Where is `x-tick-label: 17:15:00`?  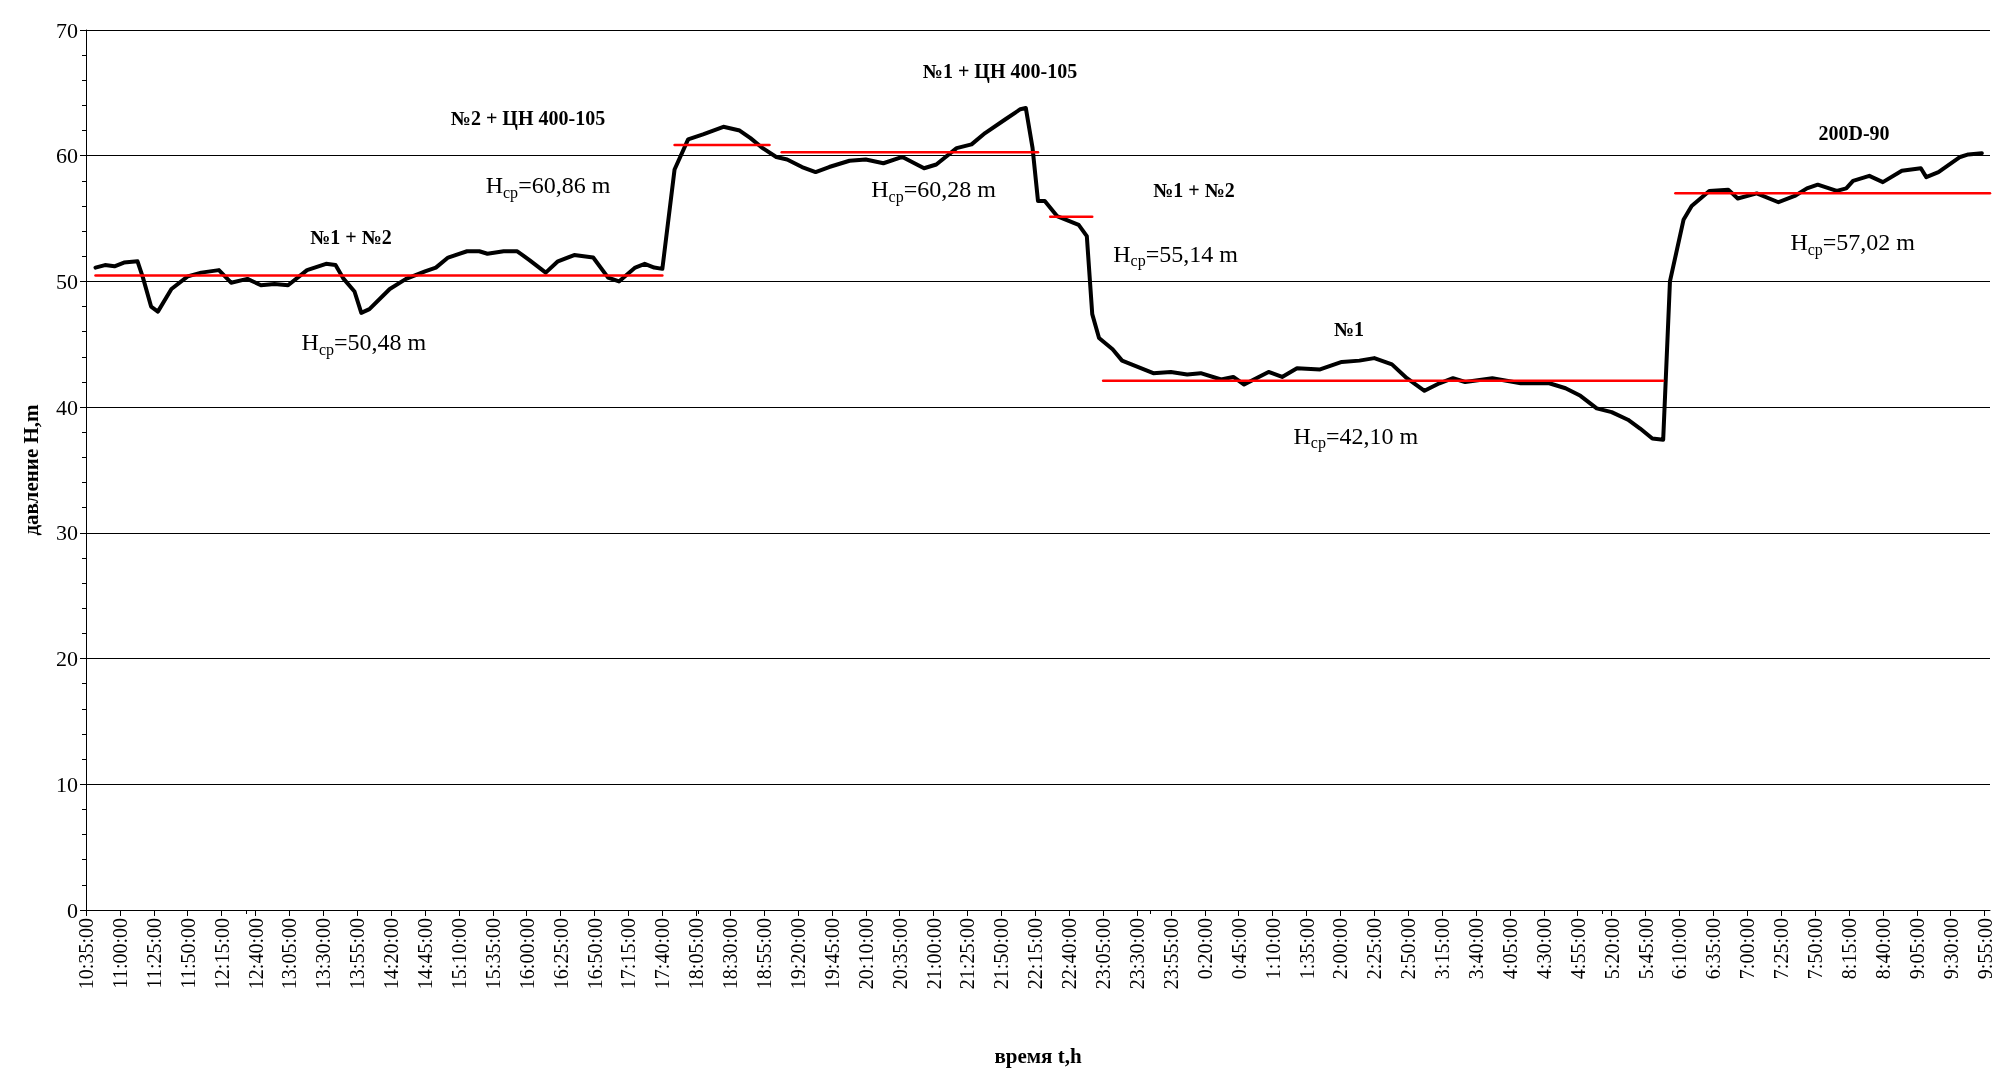 x-tick-label: 17:15:00 is located at coordinates (628, 954).